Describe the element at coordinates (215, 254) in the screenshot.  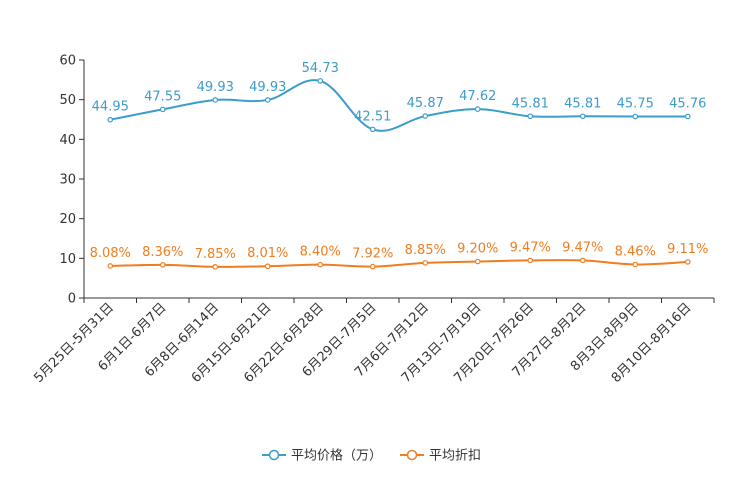
I see `data-label: 7.85%` at that location.